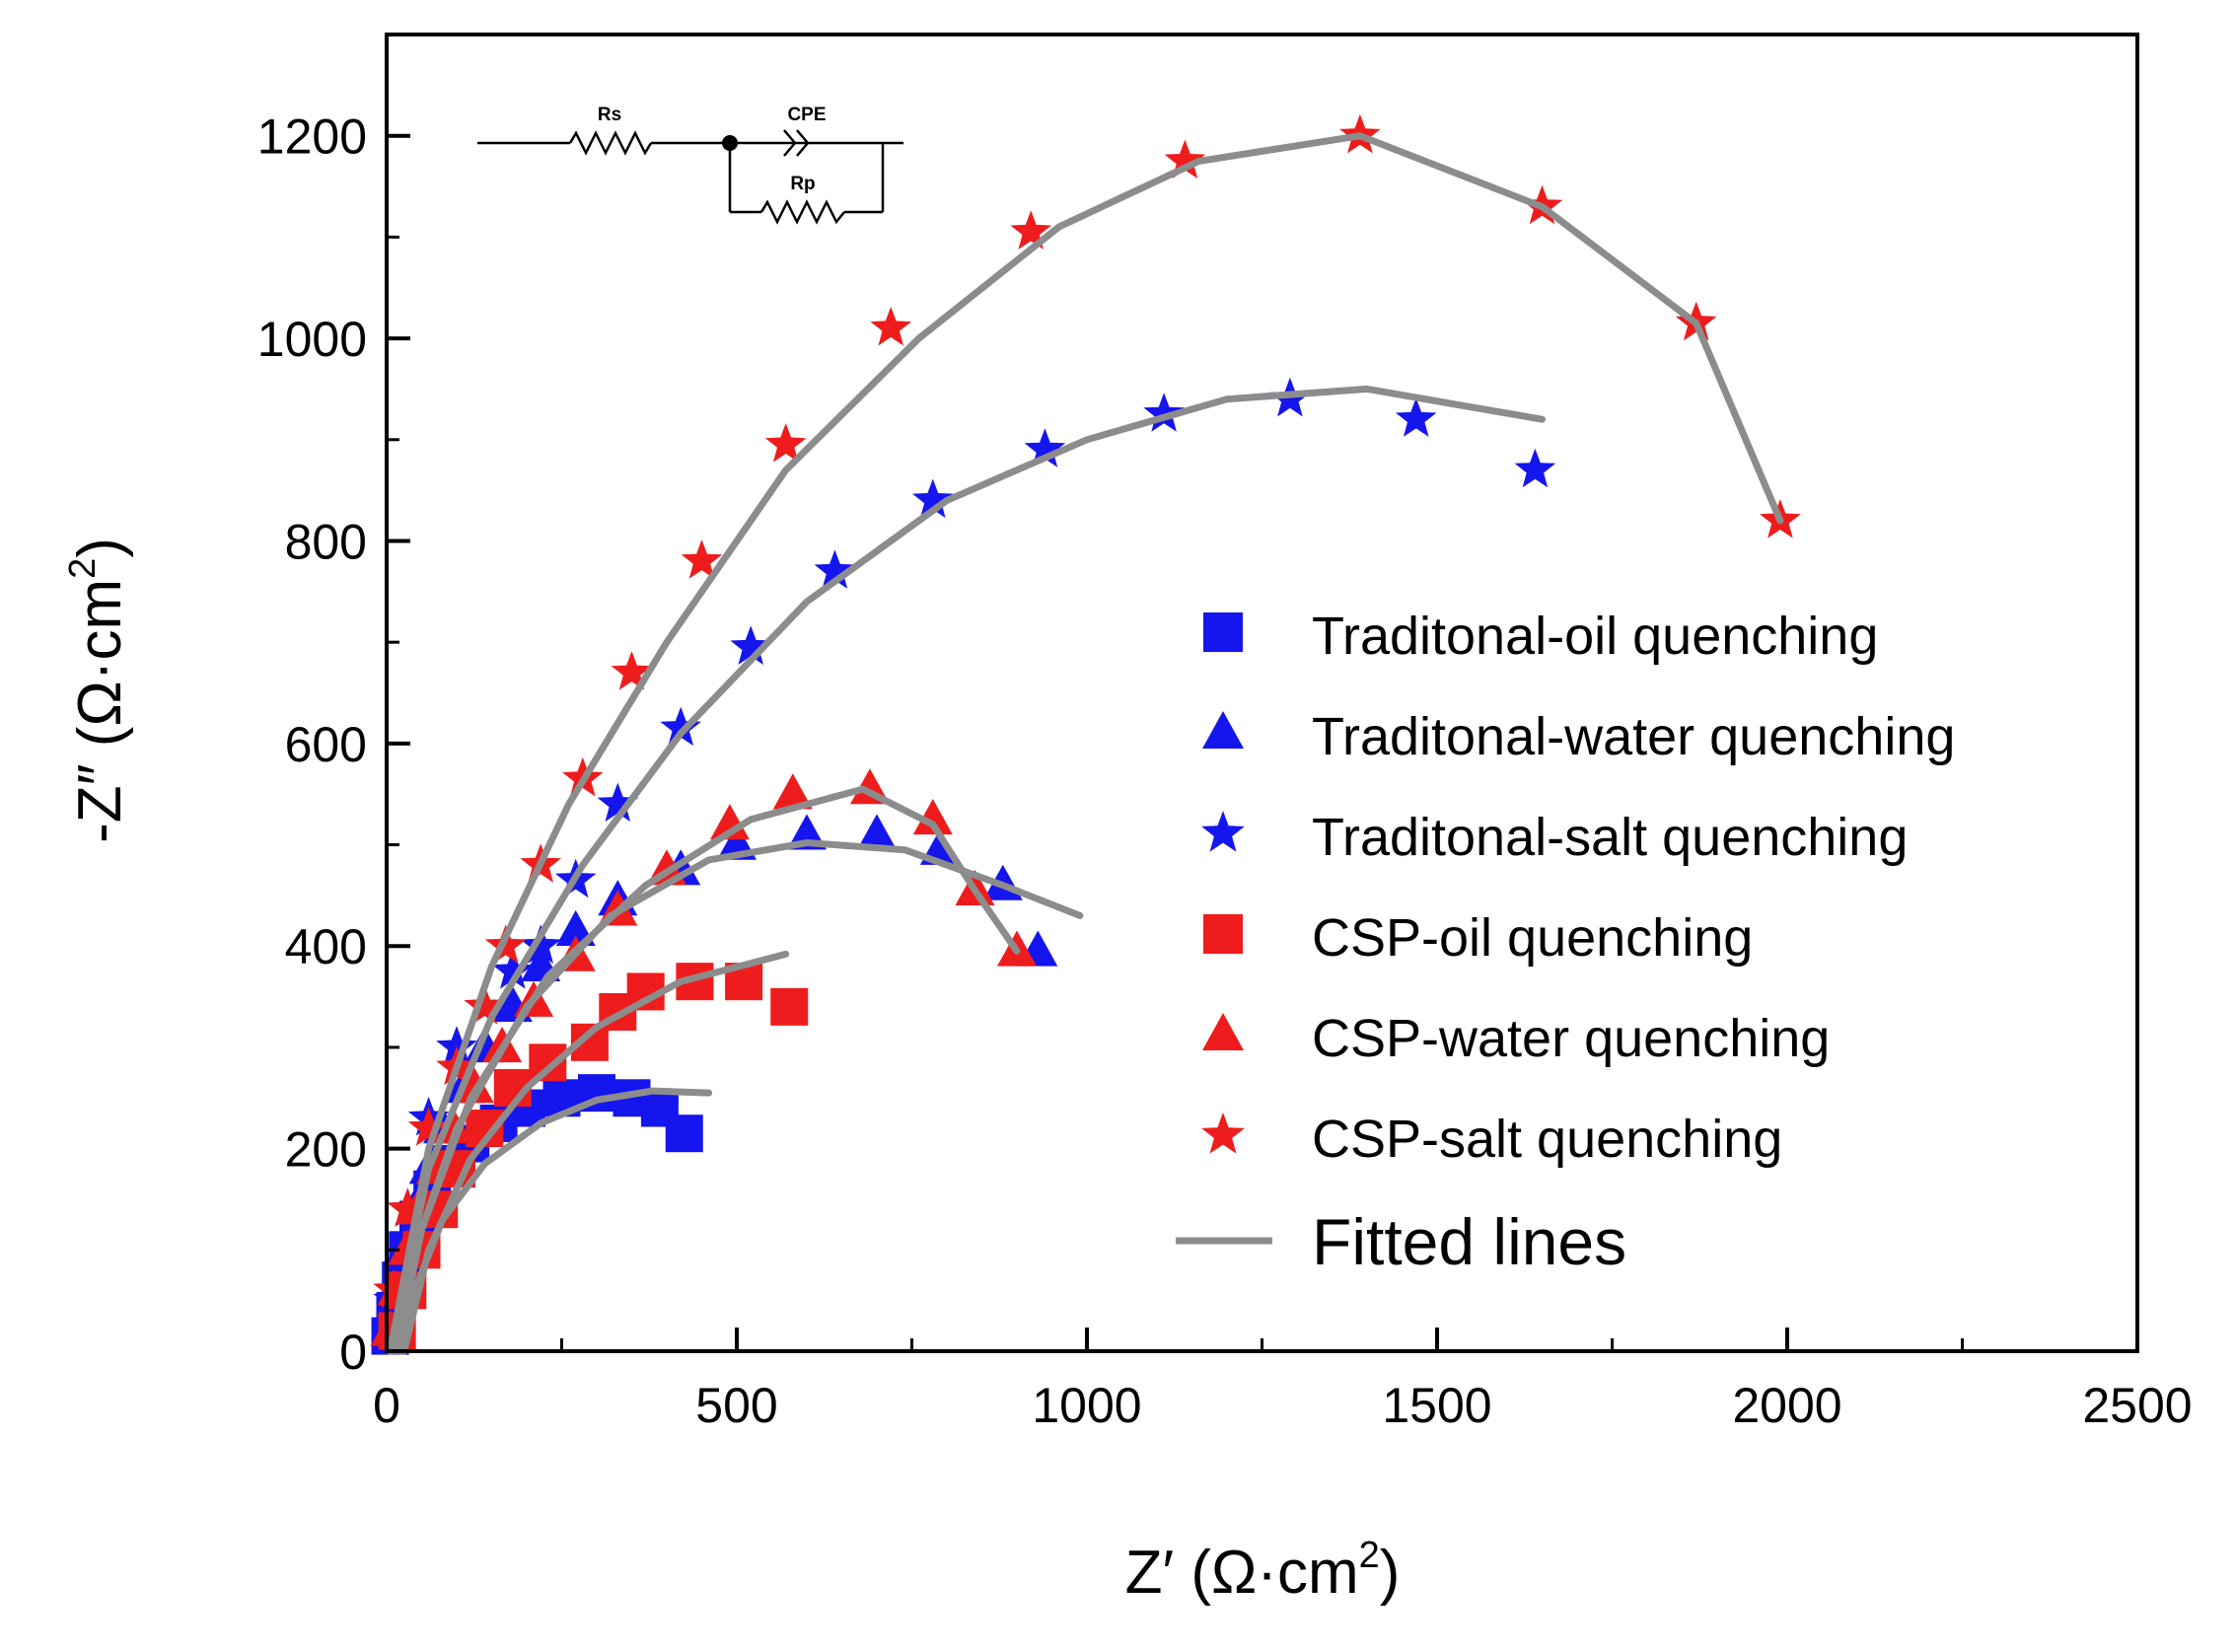  Describe the element at coordinates (736, 1406) in the screenshot. I see `x-tick-label: 500` at that location.